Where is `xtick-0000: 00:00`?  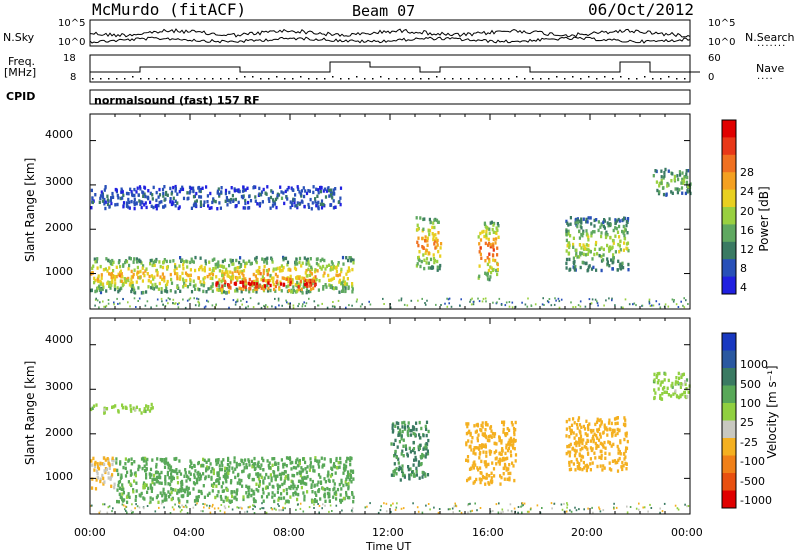 xtick-0000: 00:00 is located at coordinates (90, 532).